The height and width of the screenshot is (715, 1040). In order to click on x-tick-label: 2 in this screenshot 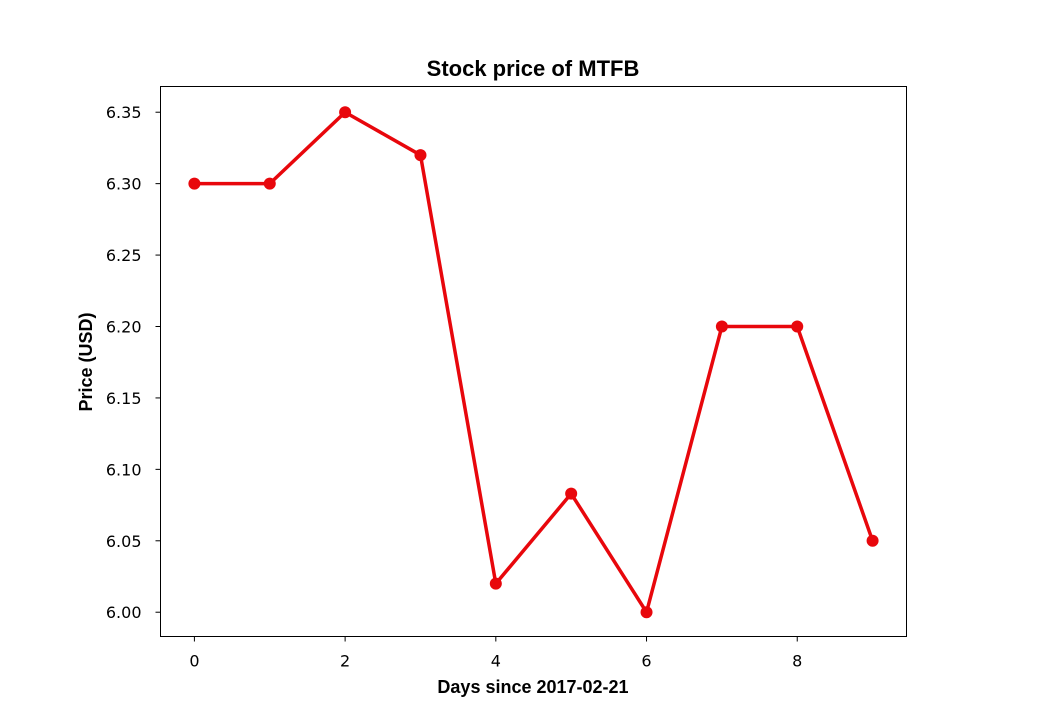, I will do `click(345, 661)`.